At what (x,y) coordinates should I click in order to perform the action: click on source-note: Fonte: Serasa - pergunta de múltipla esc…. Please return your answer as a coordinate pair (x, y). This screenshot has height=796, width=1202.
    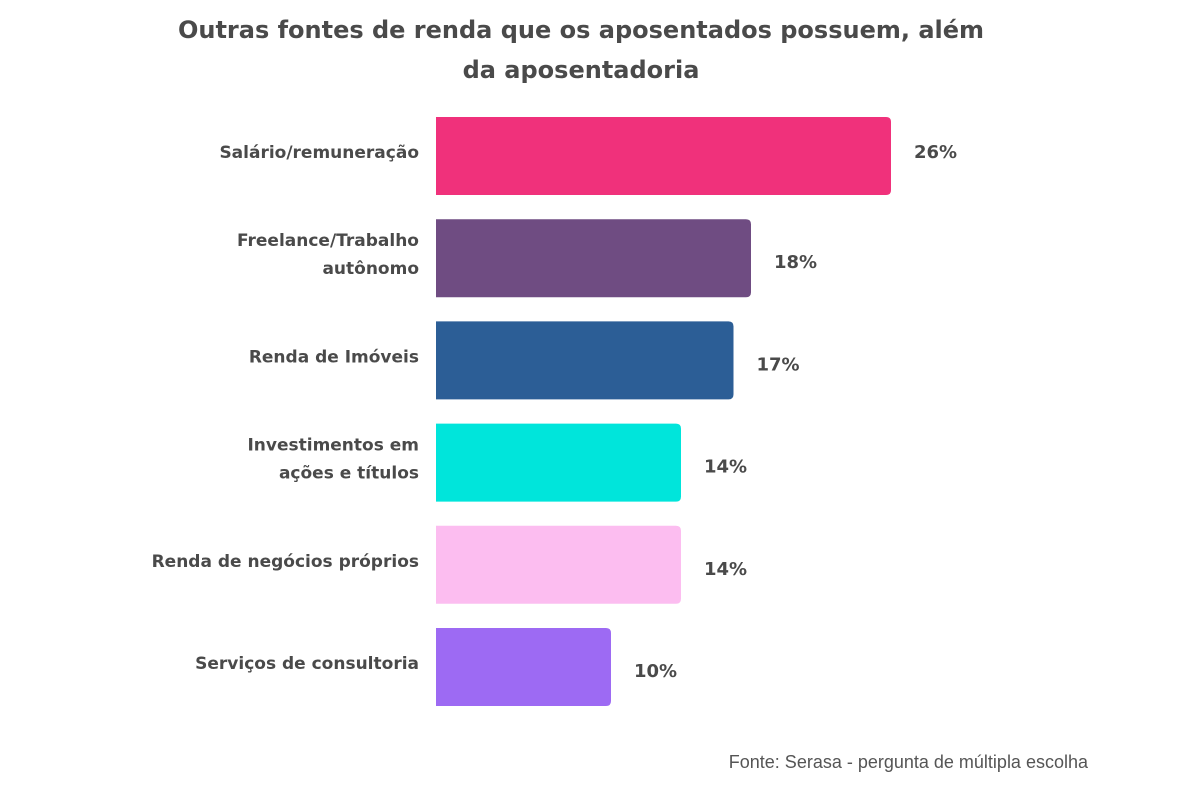
    Looking at the image, I should click on (908, 762).